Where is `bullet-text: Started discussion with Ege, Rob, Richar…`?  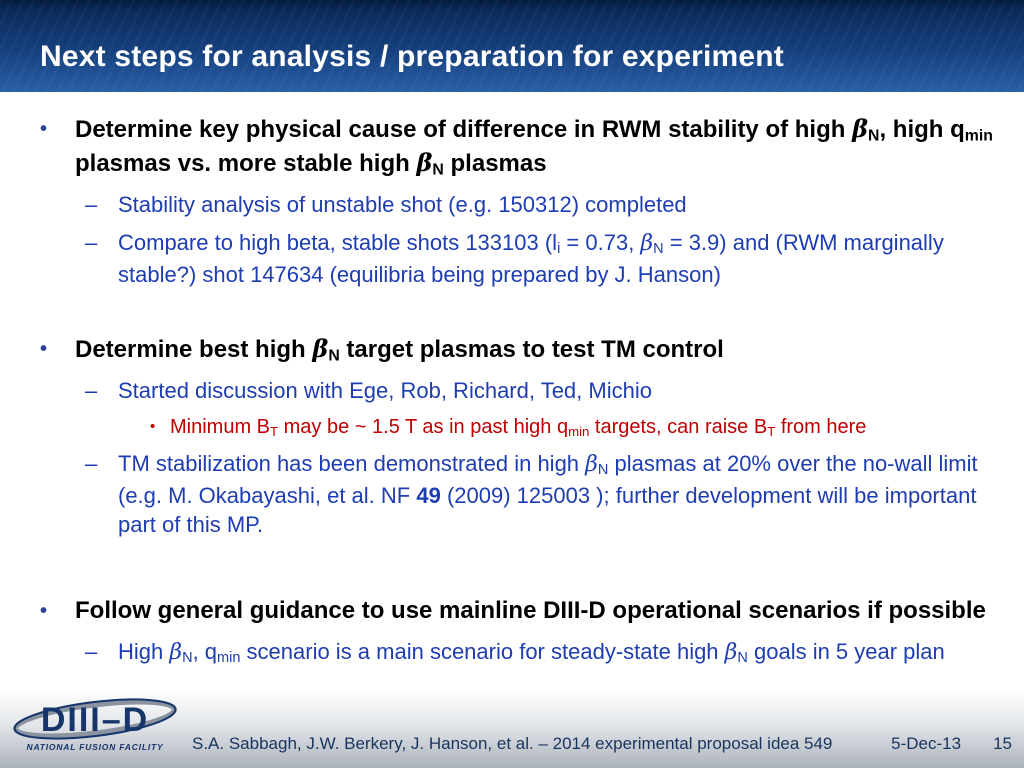
bullet-text: Started discussion with Ege, Rob, Richar… is located at coordinates (558, 390).